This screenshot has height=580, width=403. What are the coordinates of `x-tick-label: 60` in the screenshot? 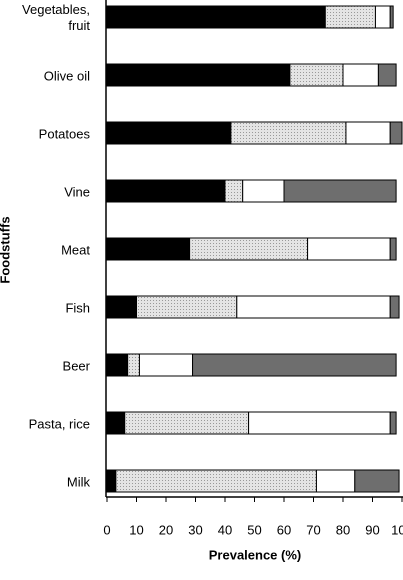 It's located at (284, 529).